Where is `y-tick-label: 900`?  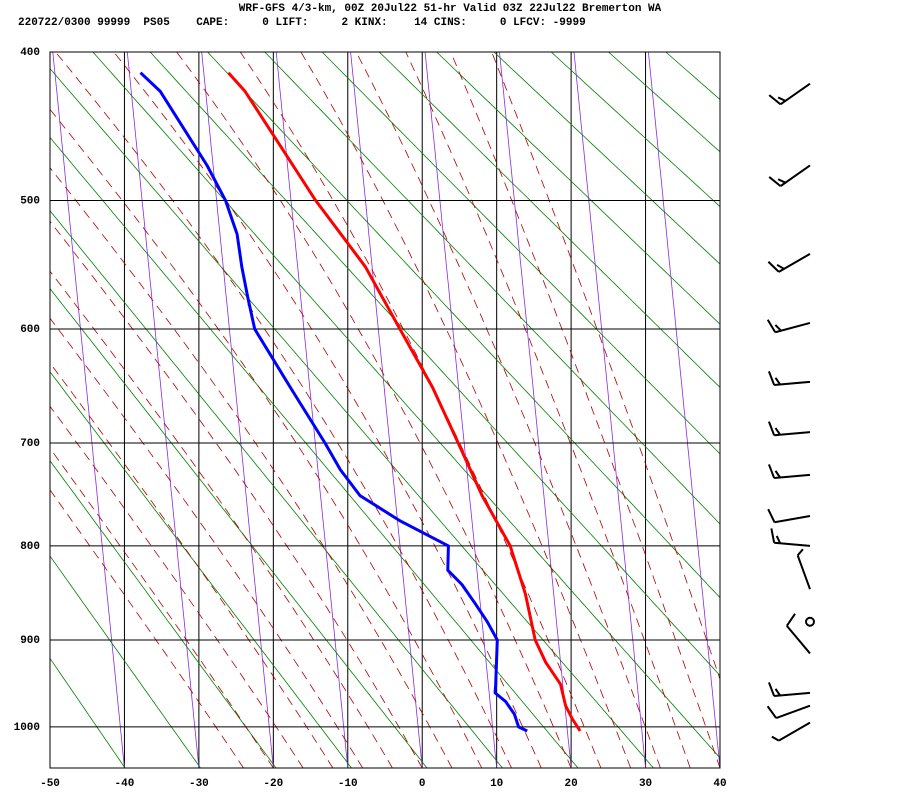 y-tick-label: 900 is located at coordinates (30, 641).